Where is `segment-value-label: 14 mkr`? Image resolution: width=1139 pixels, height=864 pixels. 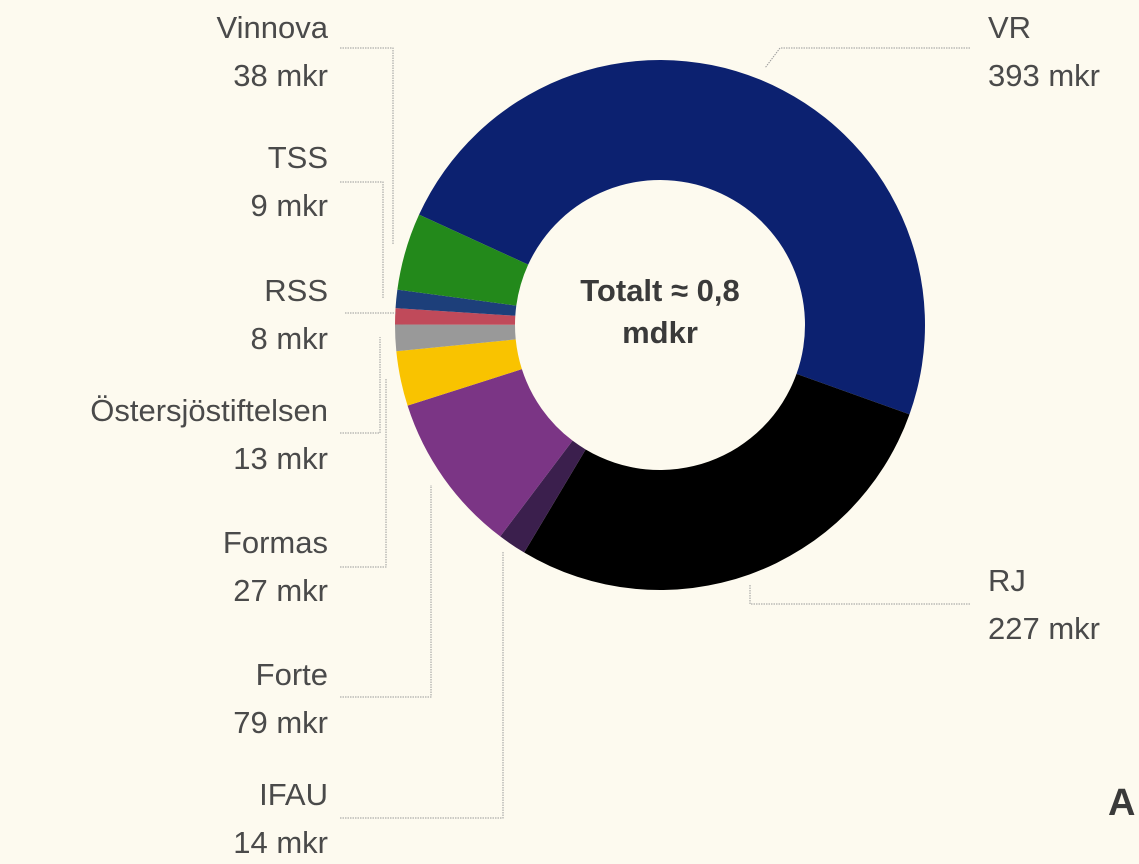
segment-value-label: 14 mkr is located at coordinates (280, 842).